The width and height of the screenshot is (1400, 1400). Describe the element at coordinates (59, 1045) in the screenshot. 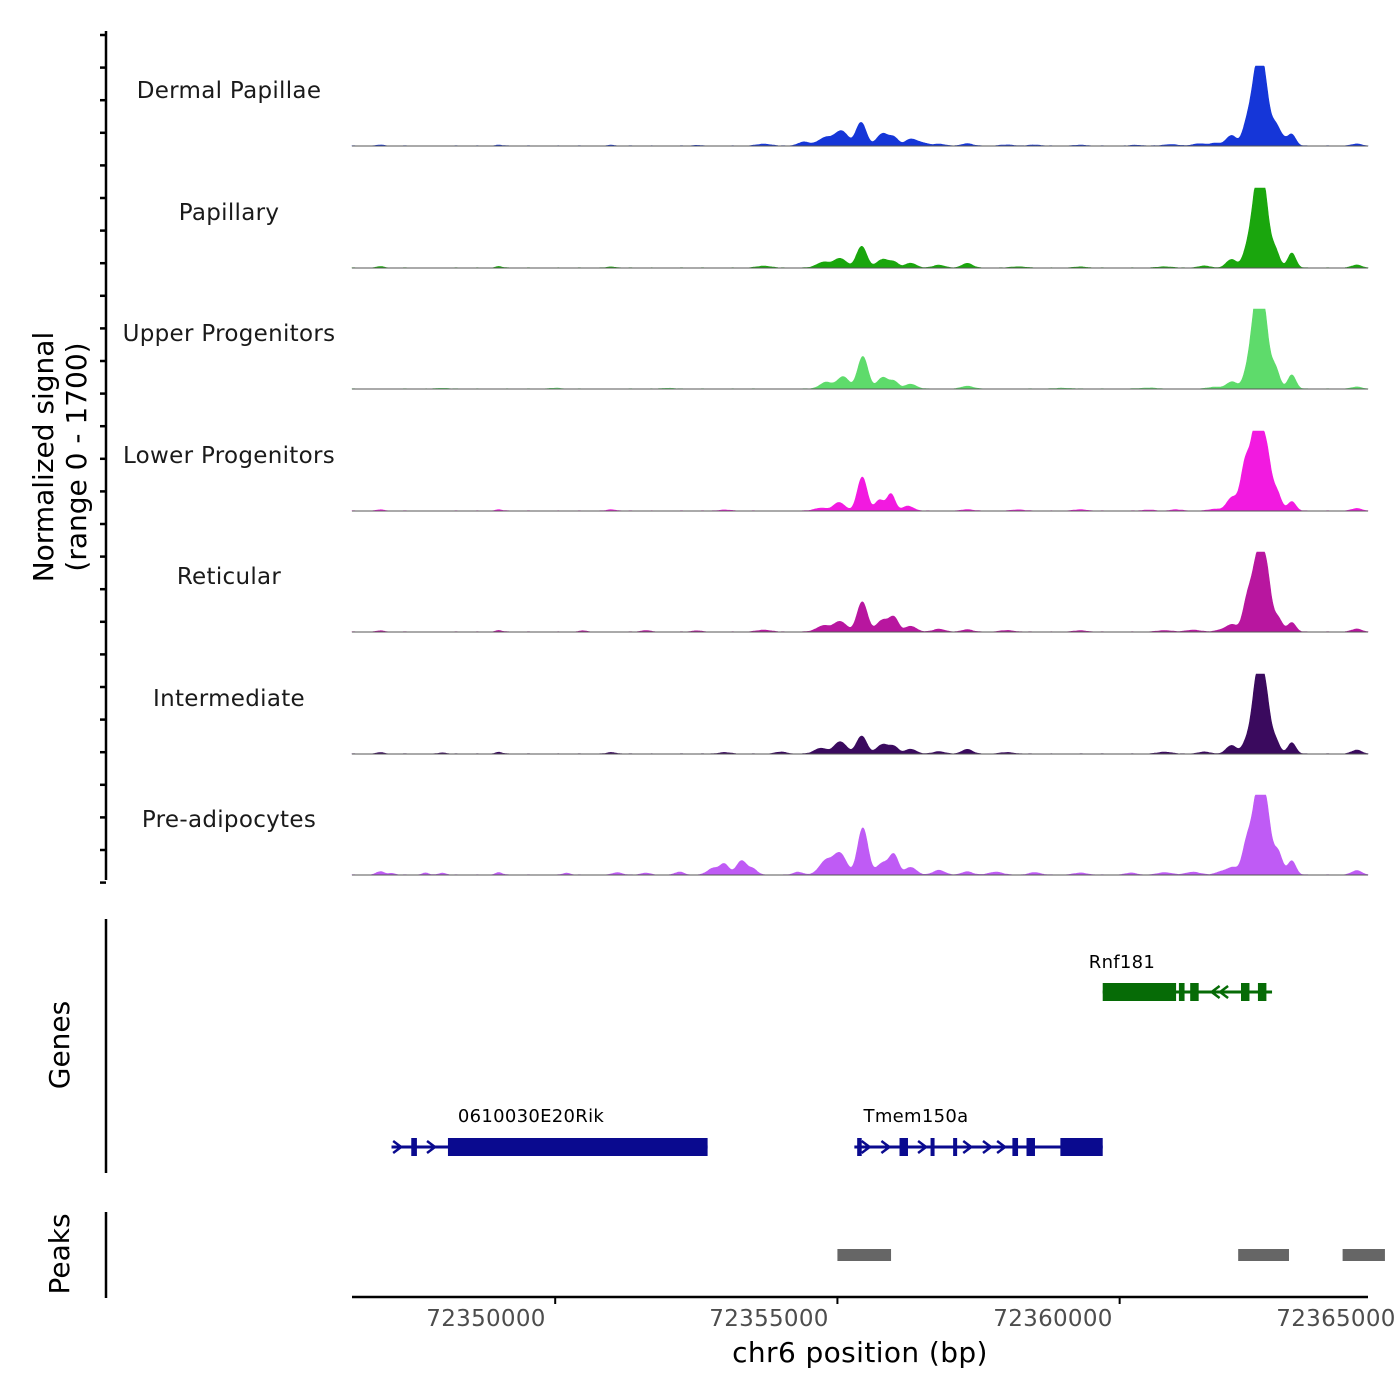

I see `genes-track-label: Genes` at that location.